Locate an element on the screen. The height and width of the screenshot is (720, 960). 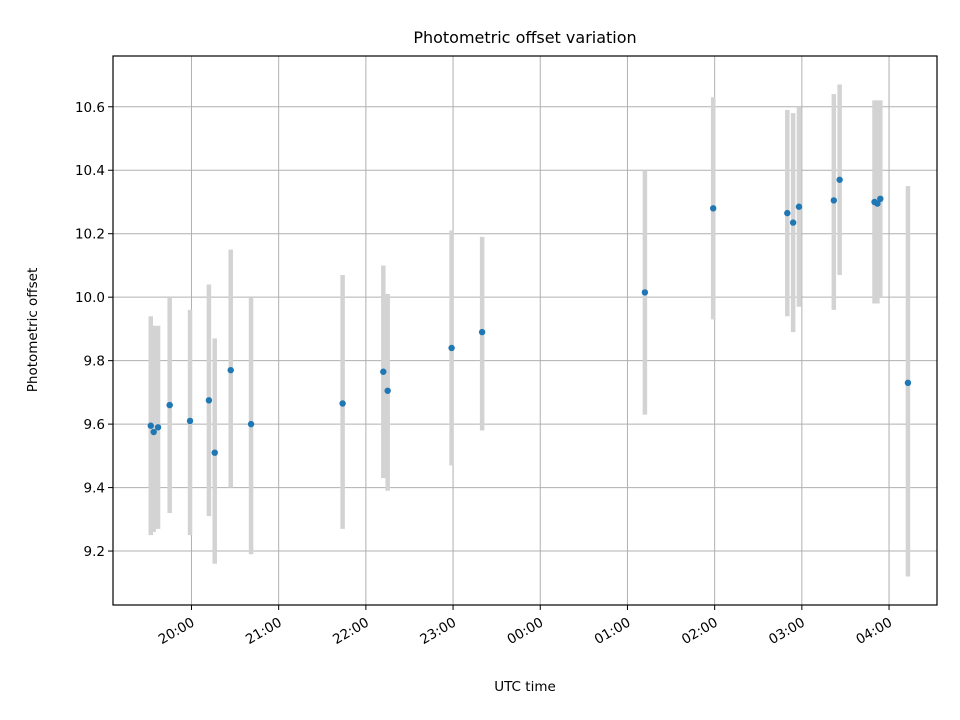
y-tick-label: 10.2 is located at coordinates (90, 235).